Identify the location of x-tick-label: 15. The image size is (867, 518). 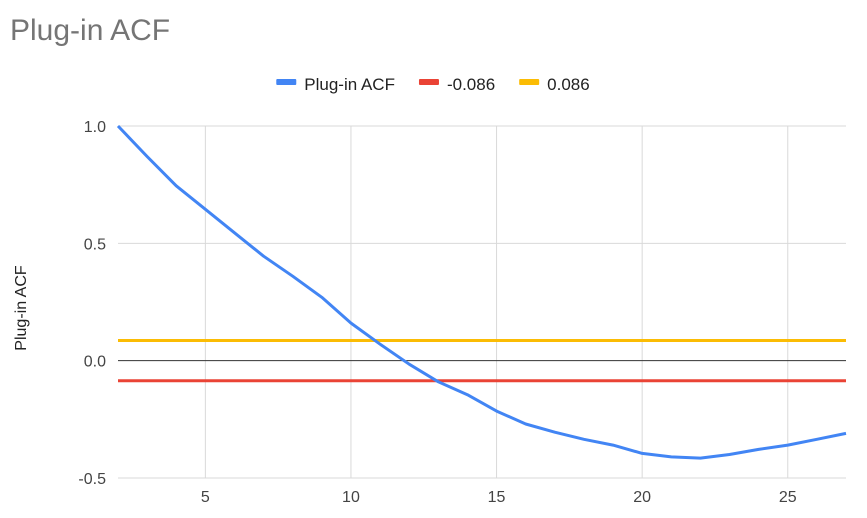
(497, 497).